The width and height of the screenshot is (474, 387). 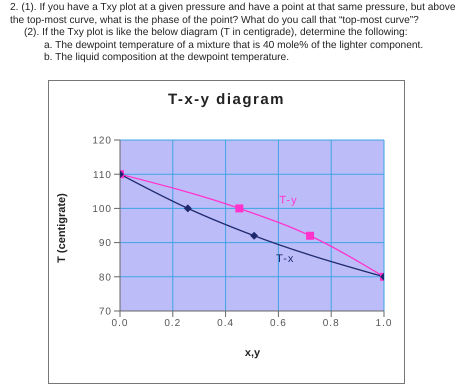 I want to click on x-tick-label: 0.8, so click(x=331, y=324).